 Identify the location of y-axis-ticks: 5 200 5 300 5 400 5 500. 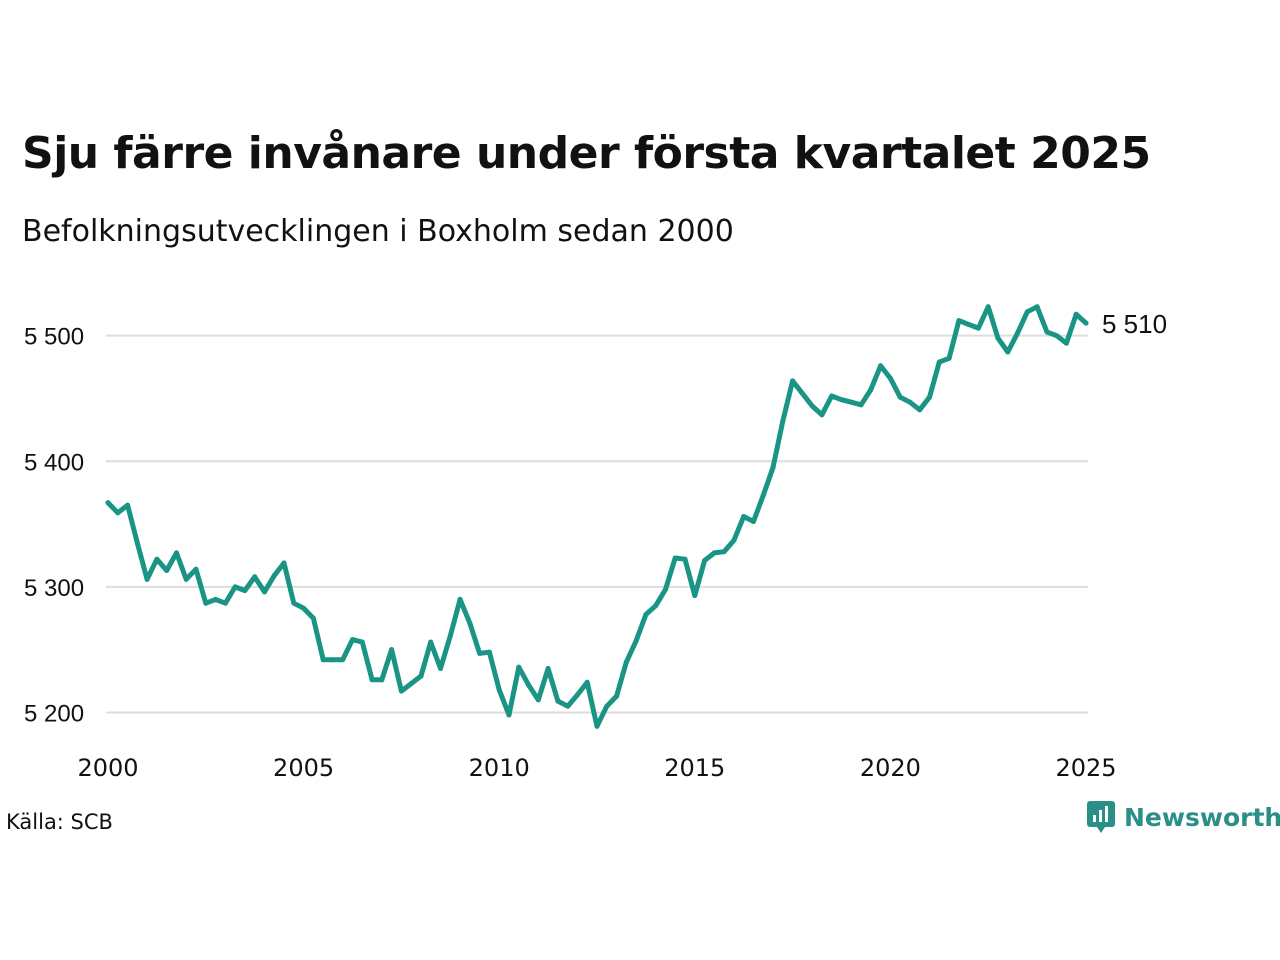
(54, 526).